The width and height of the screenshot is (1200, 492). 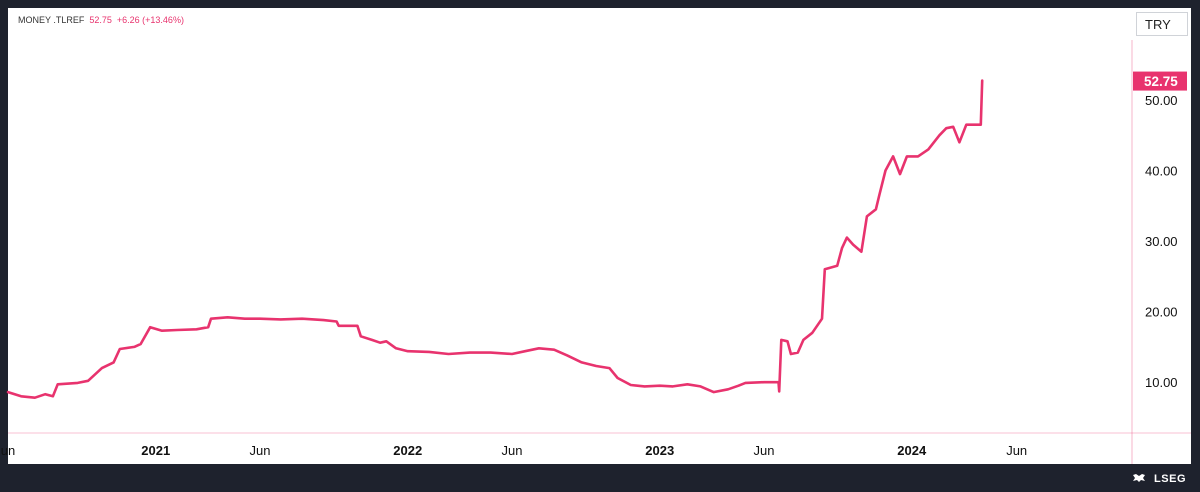 I want to click on lseg-logo-icon, so click(x=1139, y=478).